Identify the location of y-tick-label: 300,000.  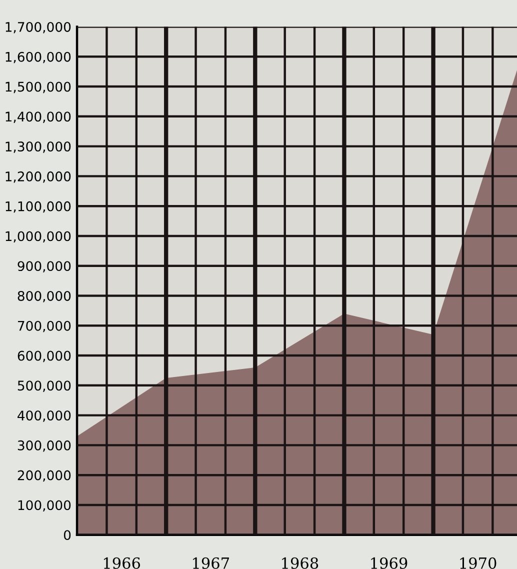
(44, 446).